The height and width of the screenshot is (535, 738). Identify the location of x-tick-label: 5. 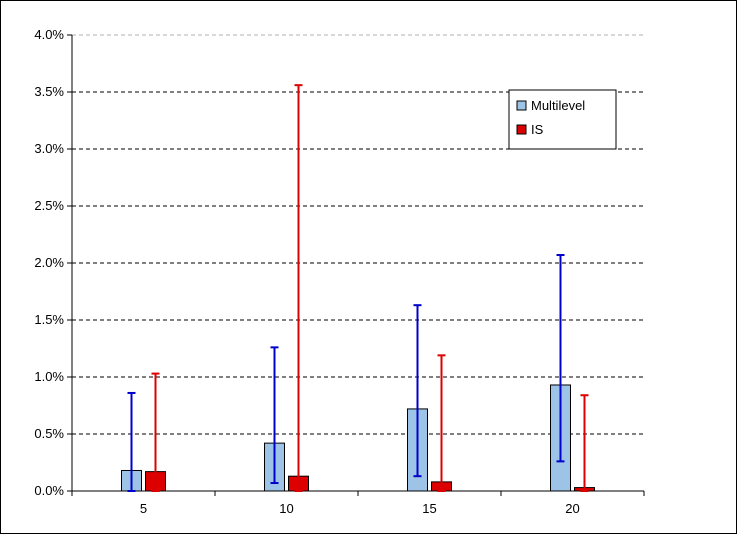
(143, 508).